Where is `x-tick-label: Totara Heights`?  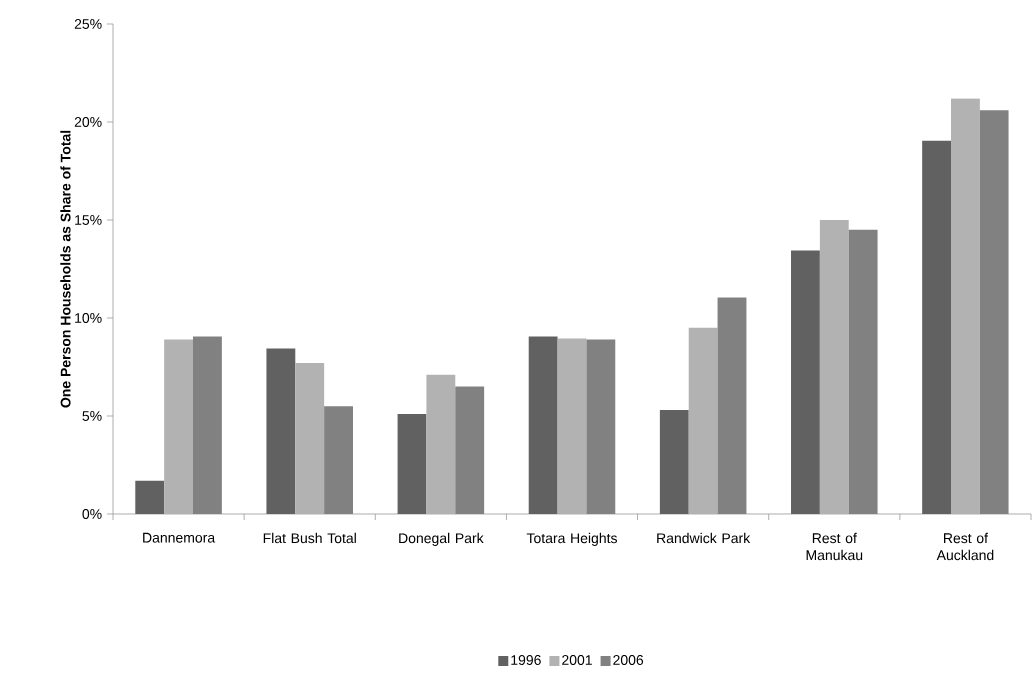 x-tick-label: Totara Heights is located at coordinates (571, 539).